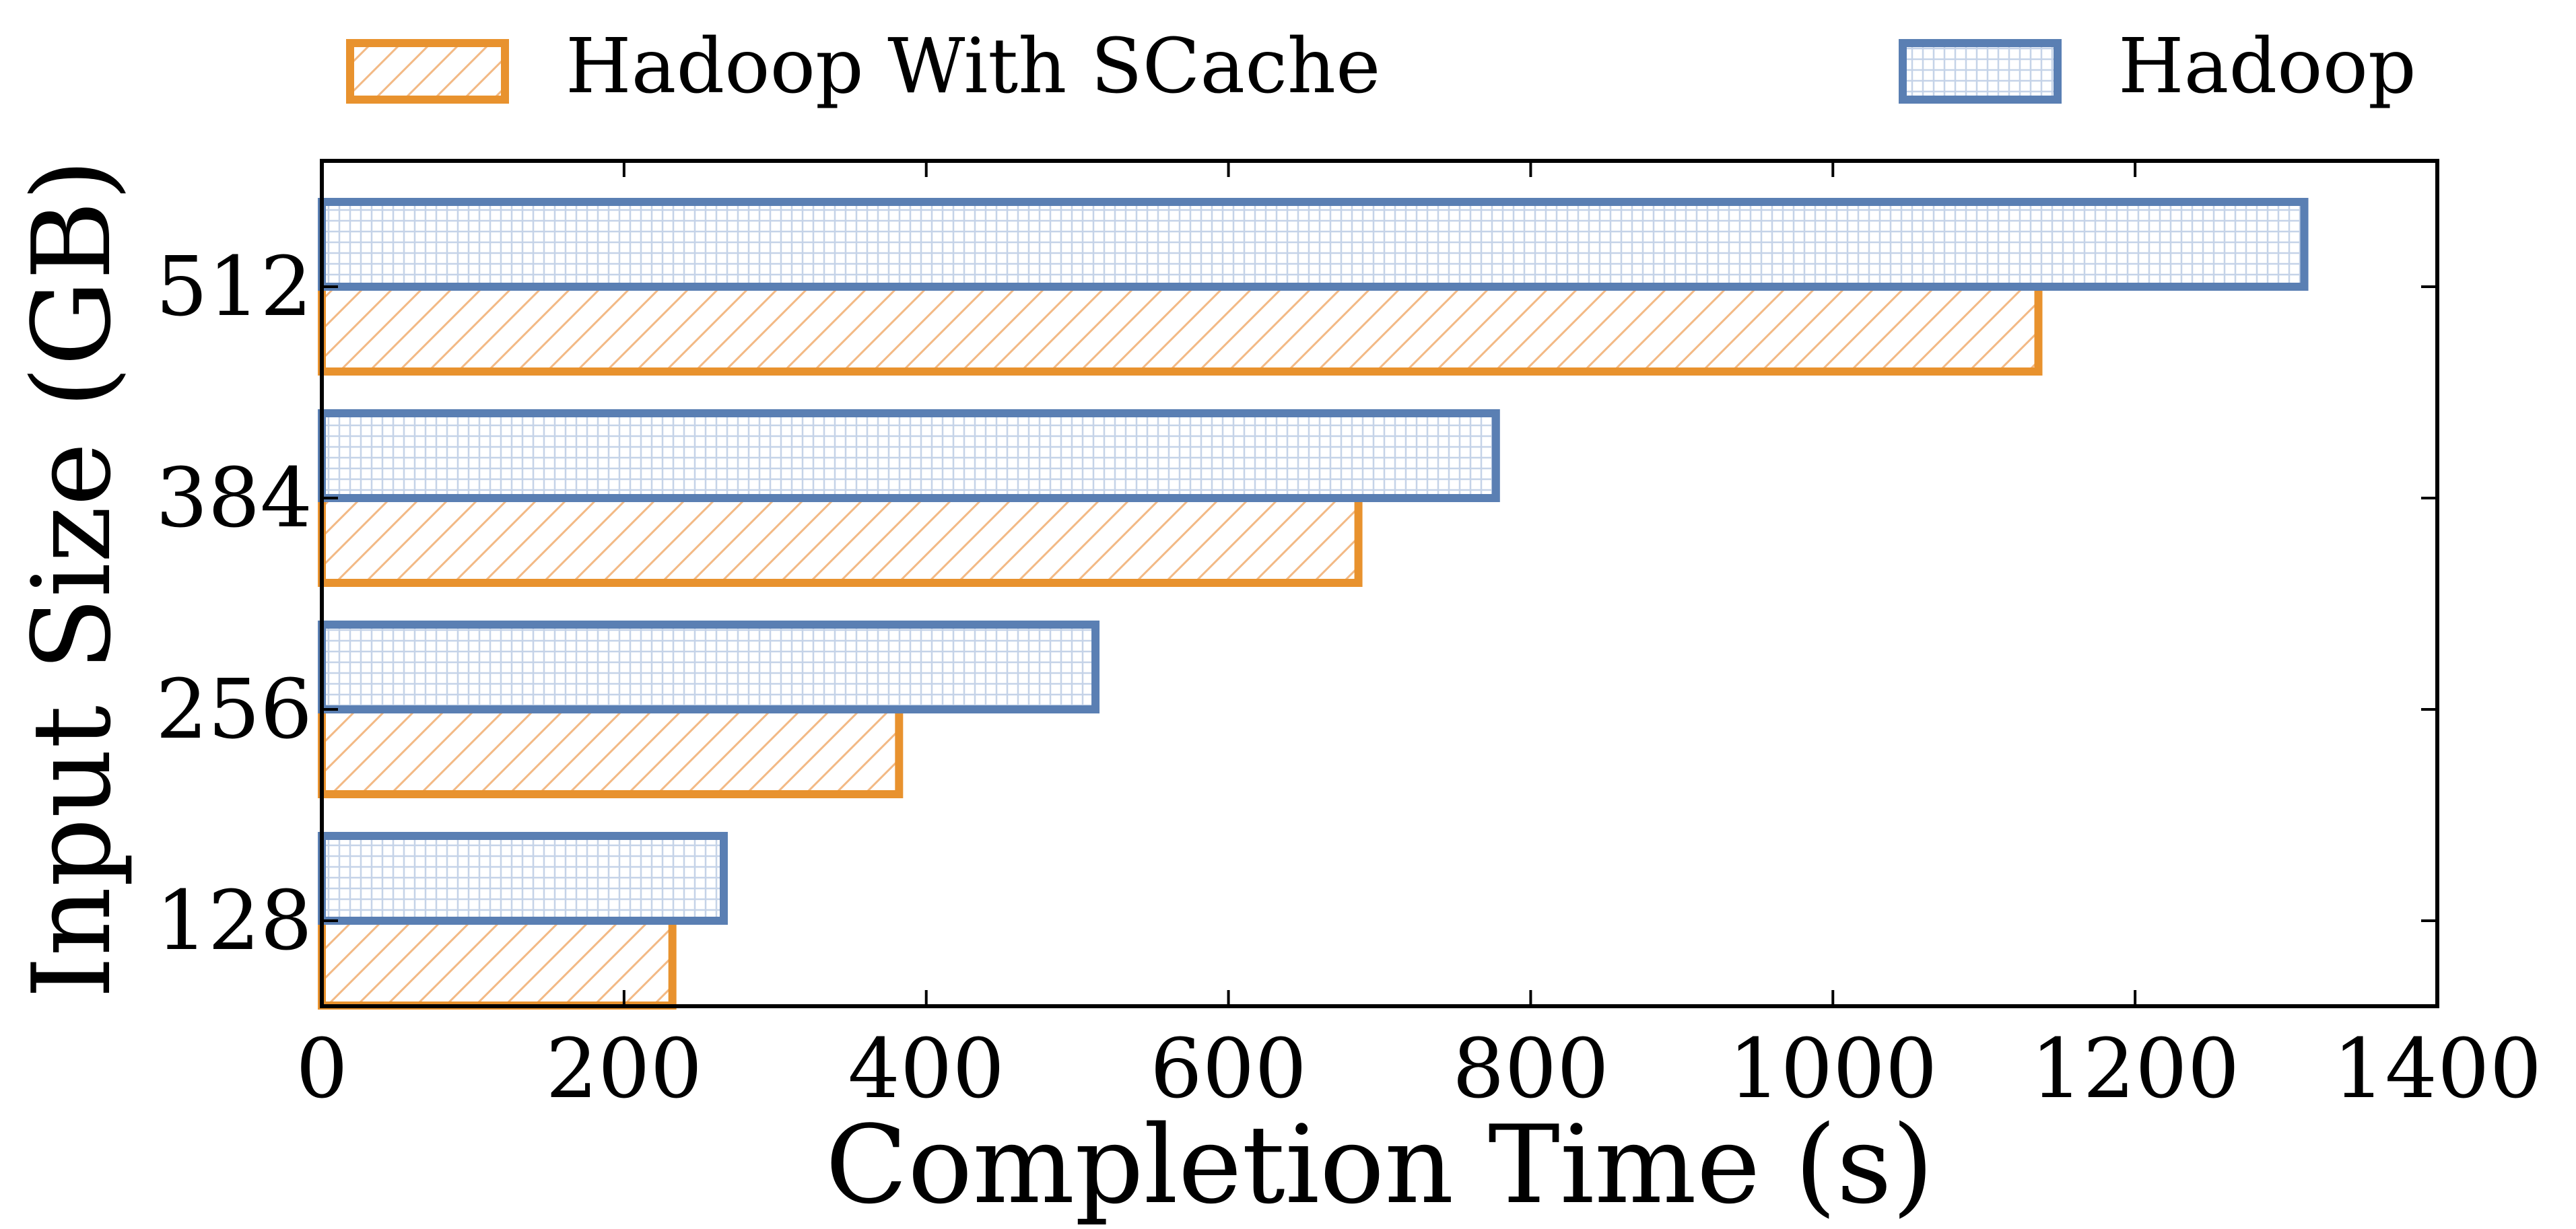 Image resolution: width=2576 pixels, height=1229 pixels. I want to click on x-tick-label-1200: 1200, so click(2135, 1069).